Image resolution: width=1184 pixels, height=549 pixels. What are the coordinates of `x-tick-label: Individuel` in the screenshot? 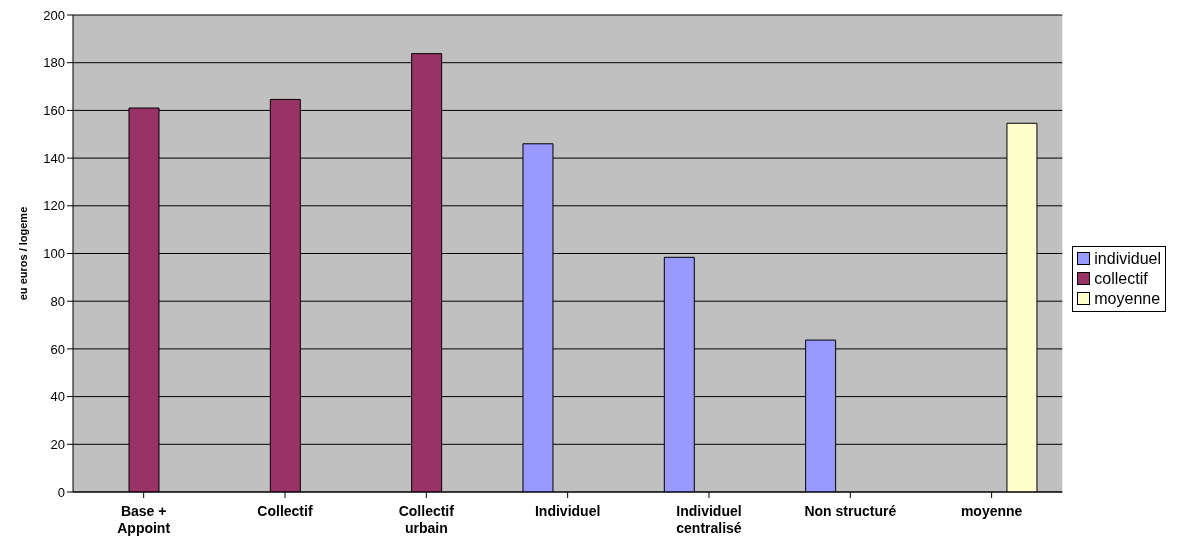 It's located at (567, 511).